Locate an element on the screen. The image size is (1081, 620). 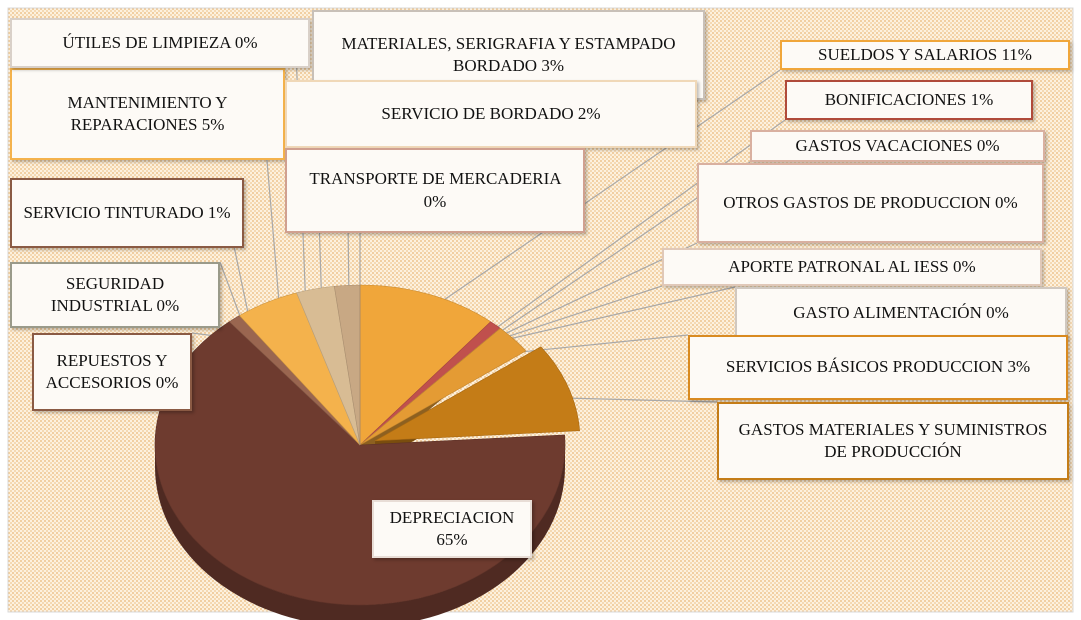
label-text: SERVICIO TINTURADO 1% is located at coordinates (126, 213).